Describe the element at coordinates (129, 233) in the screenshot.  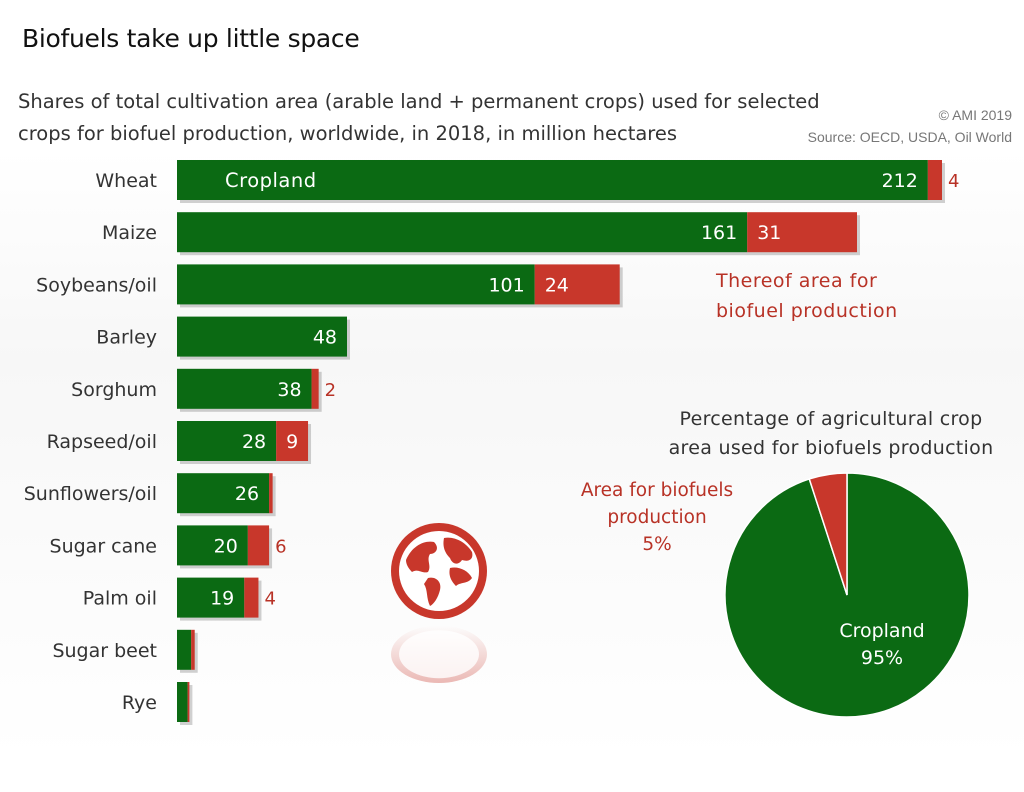
I see `category-label: Maize` at that location.